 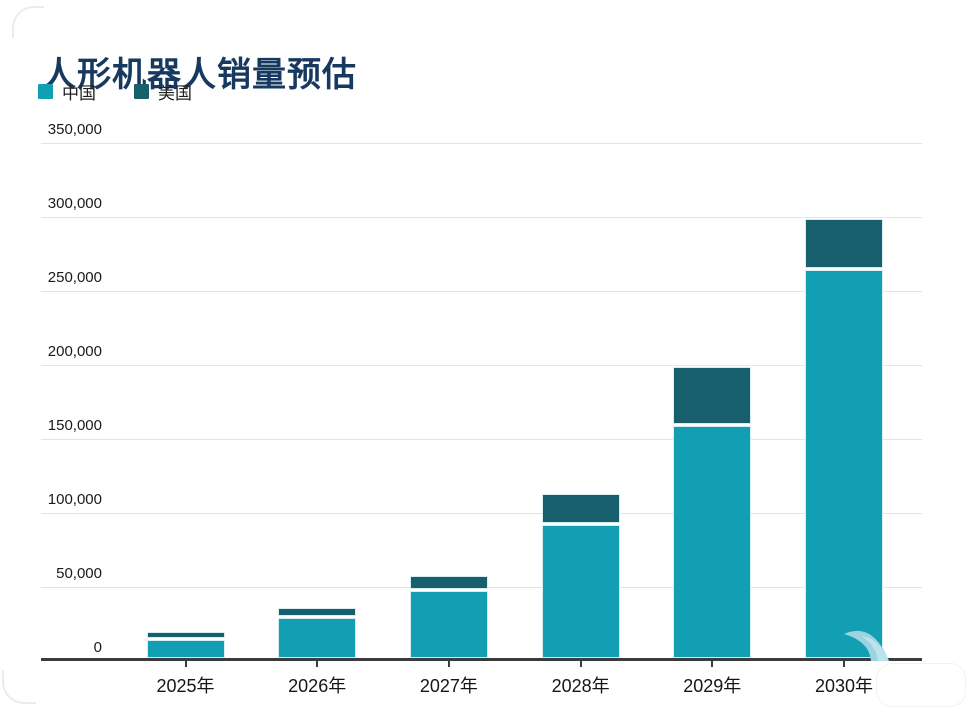 What do you see at coordinates (74, 351) in the screenshot?
I see `y-tick-label: 200,000` at bounding box center [74, 351].